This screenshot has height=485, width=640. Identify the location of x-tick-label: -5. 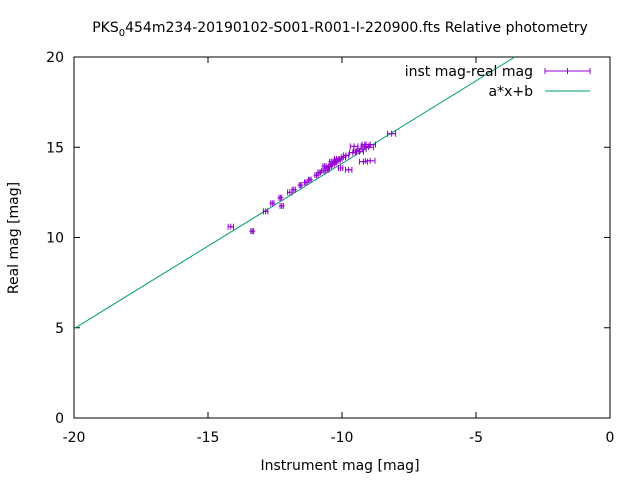
(476, 438).